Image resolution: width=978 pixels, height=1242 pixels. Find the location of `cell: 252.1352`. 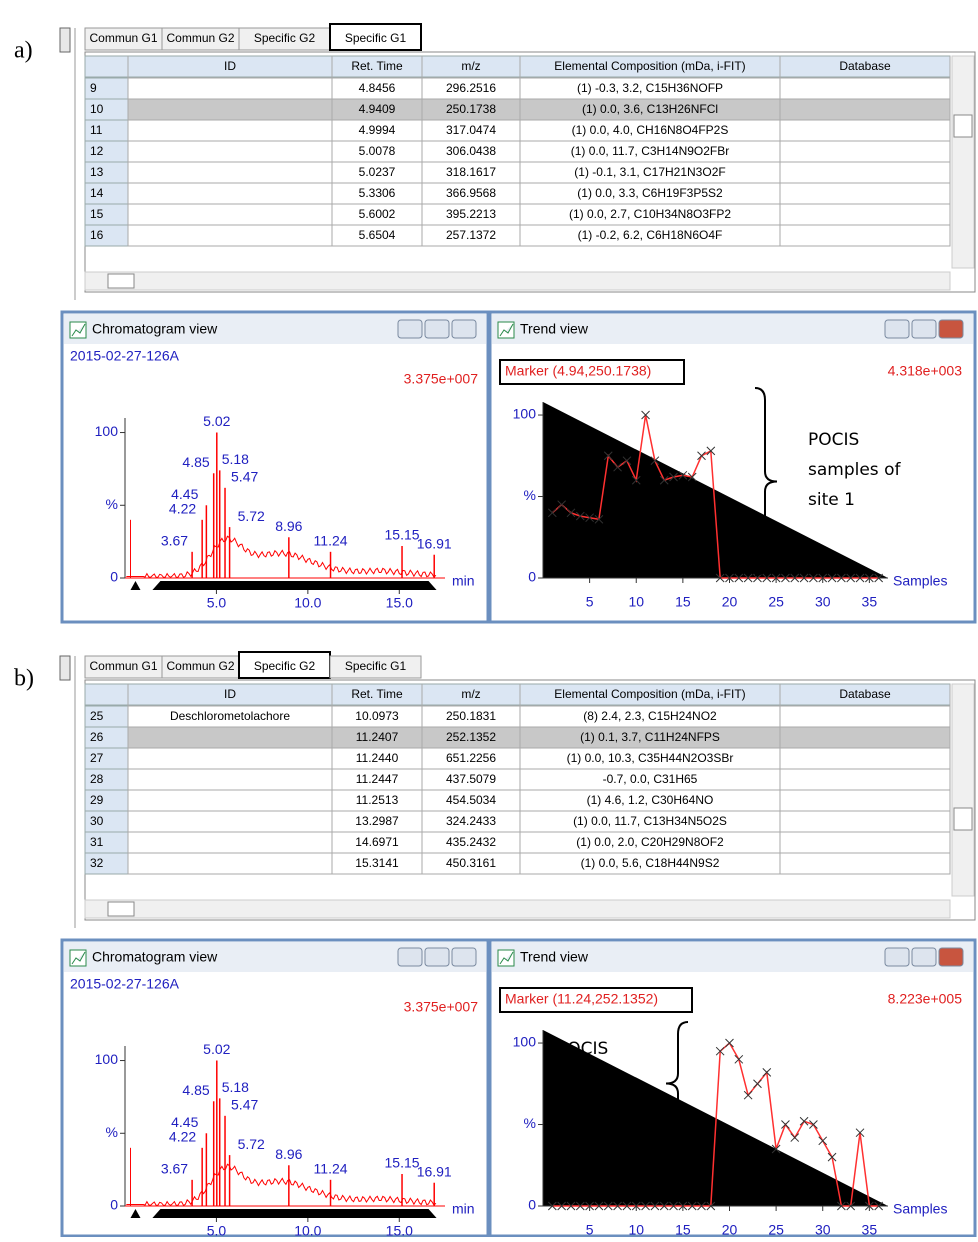

cell: 252.1352 is located at coordinates (471, 737).